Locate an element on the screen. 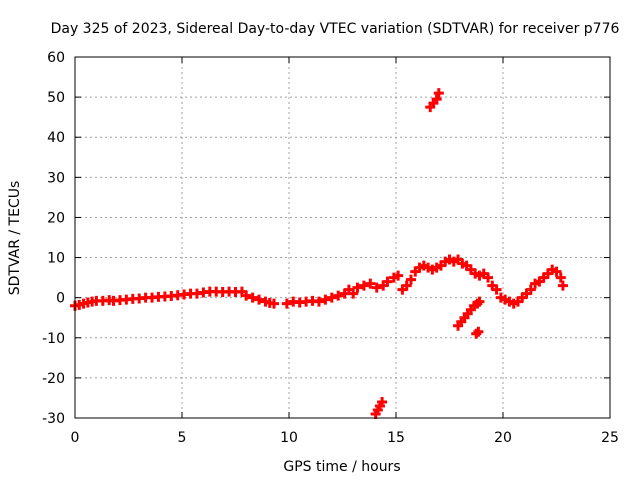 This screenshot has height=480, width=640. x-tick-label: 25 is located at coordinates (610, 438).